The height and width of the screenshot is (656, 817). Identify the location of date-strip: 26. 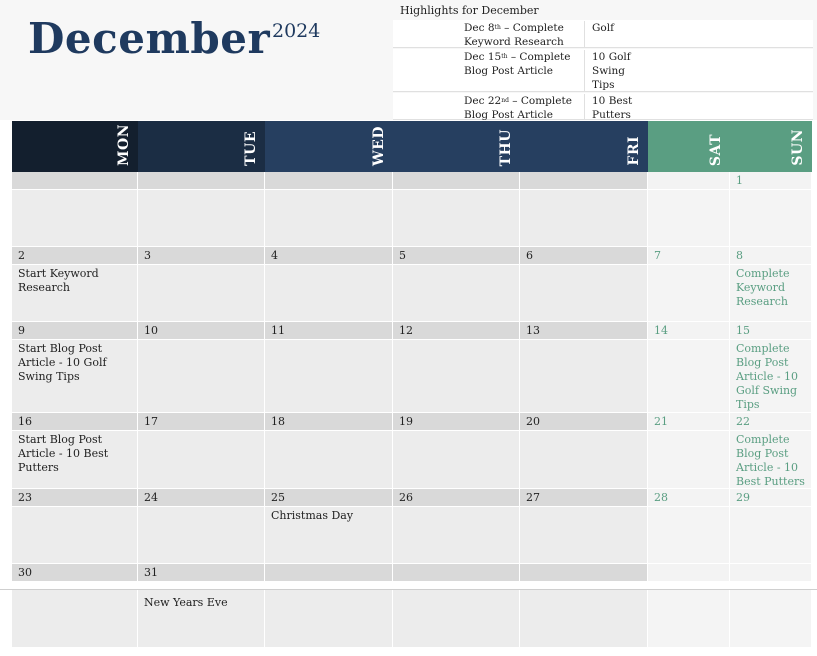
(456, 497).